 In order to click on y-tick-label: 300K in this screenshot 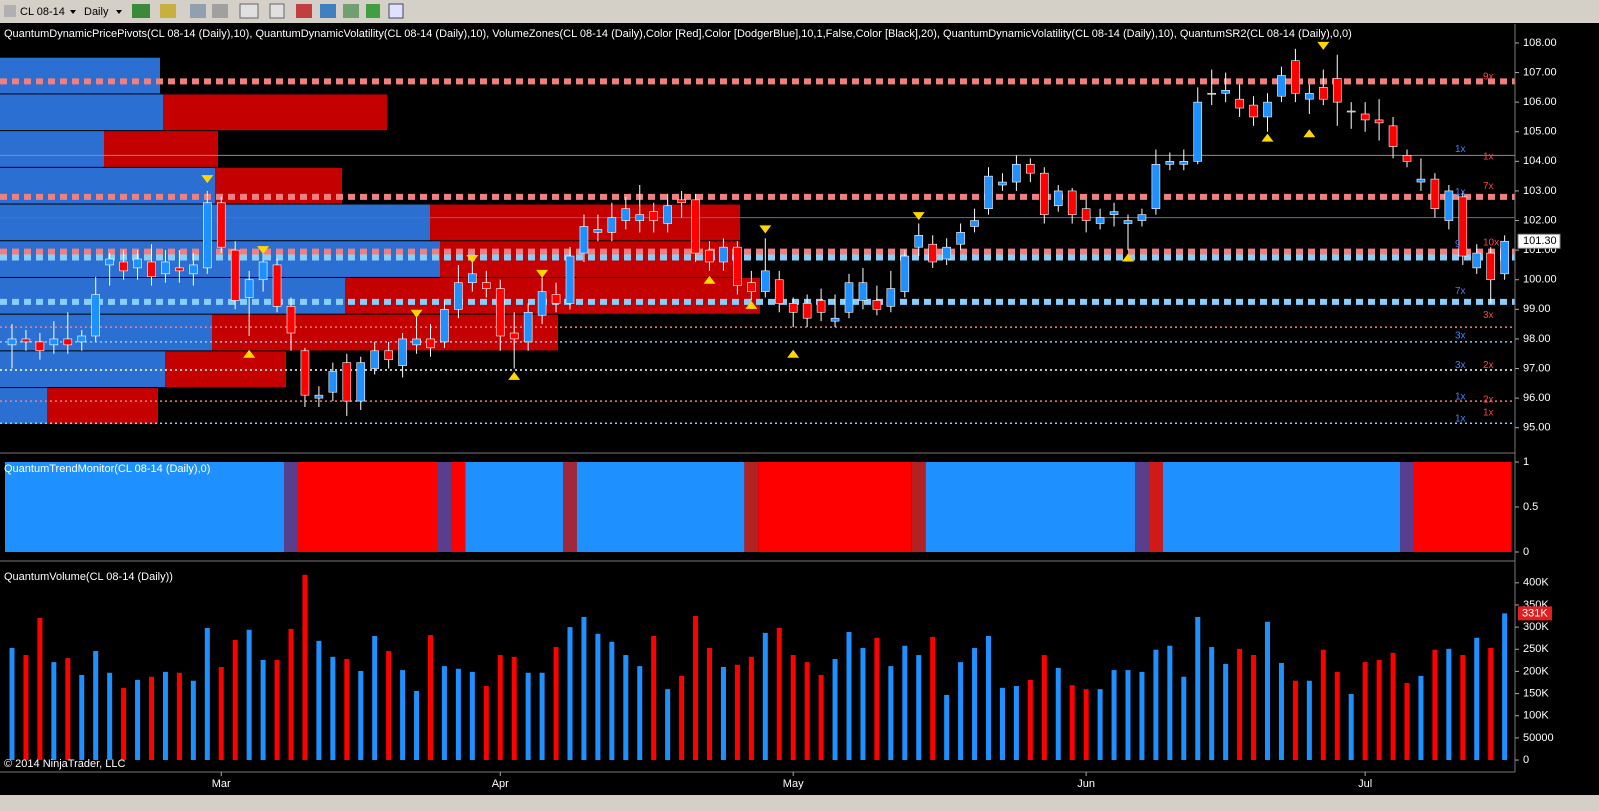, I will do `click(1536, 627)`.